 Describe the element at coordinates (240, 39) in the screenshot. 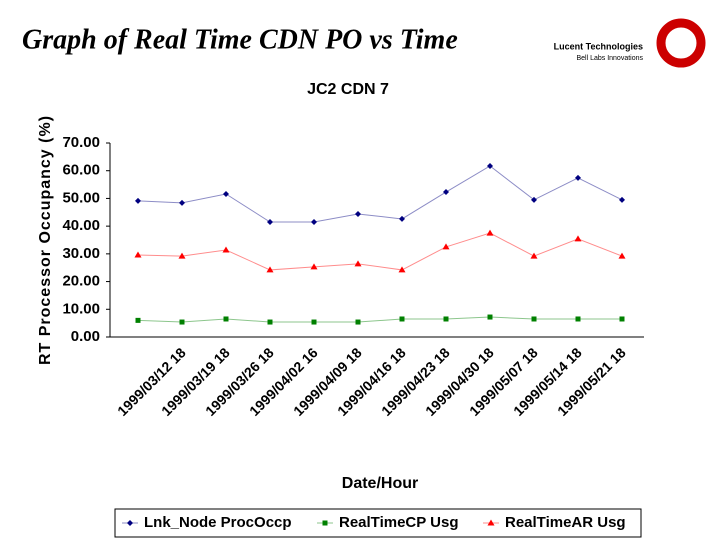

I see `slide-title: Graph of Real Time CDN PO vs Time` at that location.